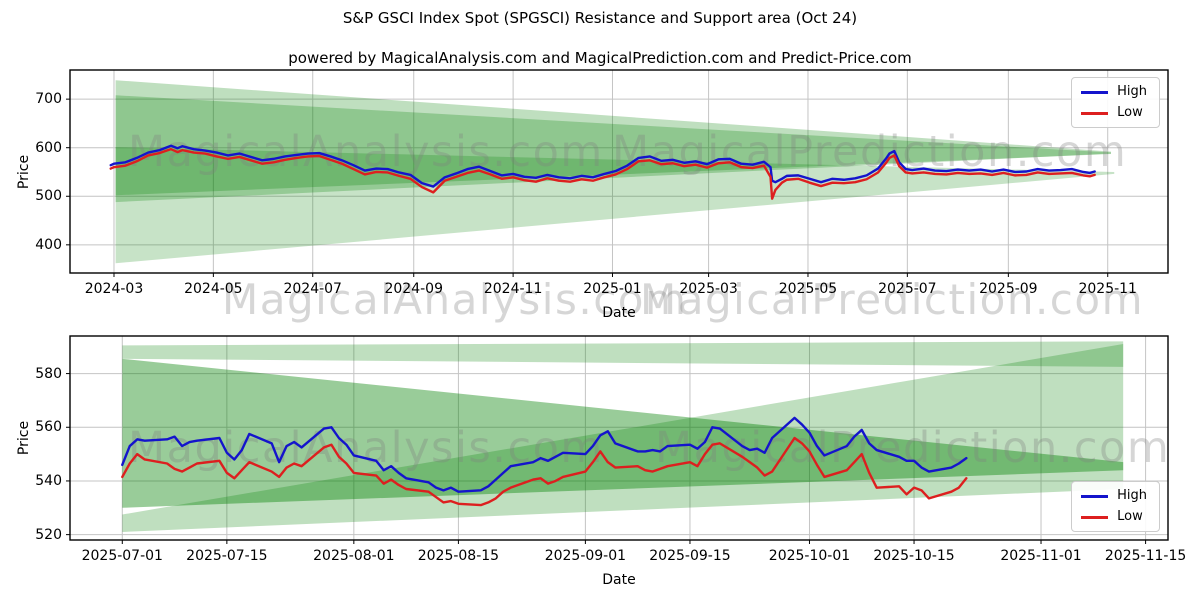 The image size is (1200, 600). What do you see at coordinates (227, 556) in the screenshot?
I see `x-tick-label: 2025-07-15` at bounding box center [227, 556].